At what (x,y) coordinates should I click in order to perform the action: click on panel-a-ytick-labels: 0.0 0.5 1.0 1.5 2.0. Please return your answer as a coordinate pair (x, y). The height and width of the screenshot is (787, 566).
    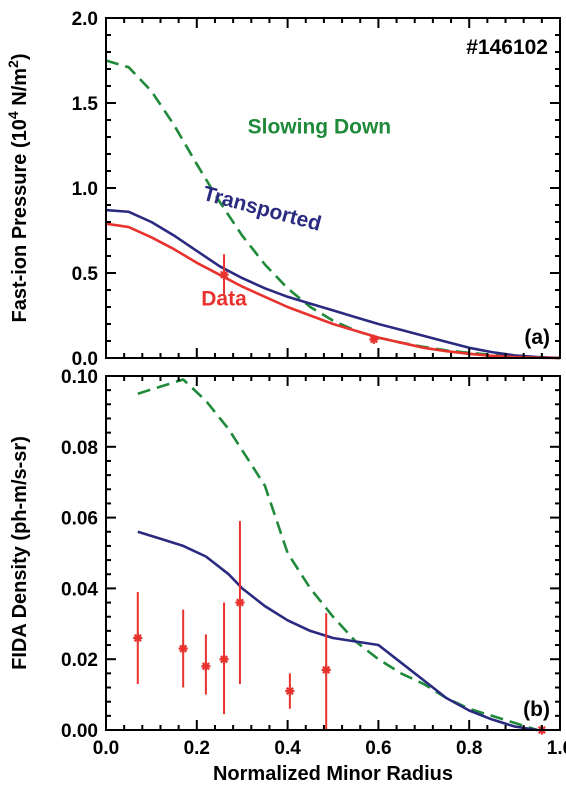
    Looking at the image, I should click on (85, 189).